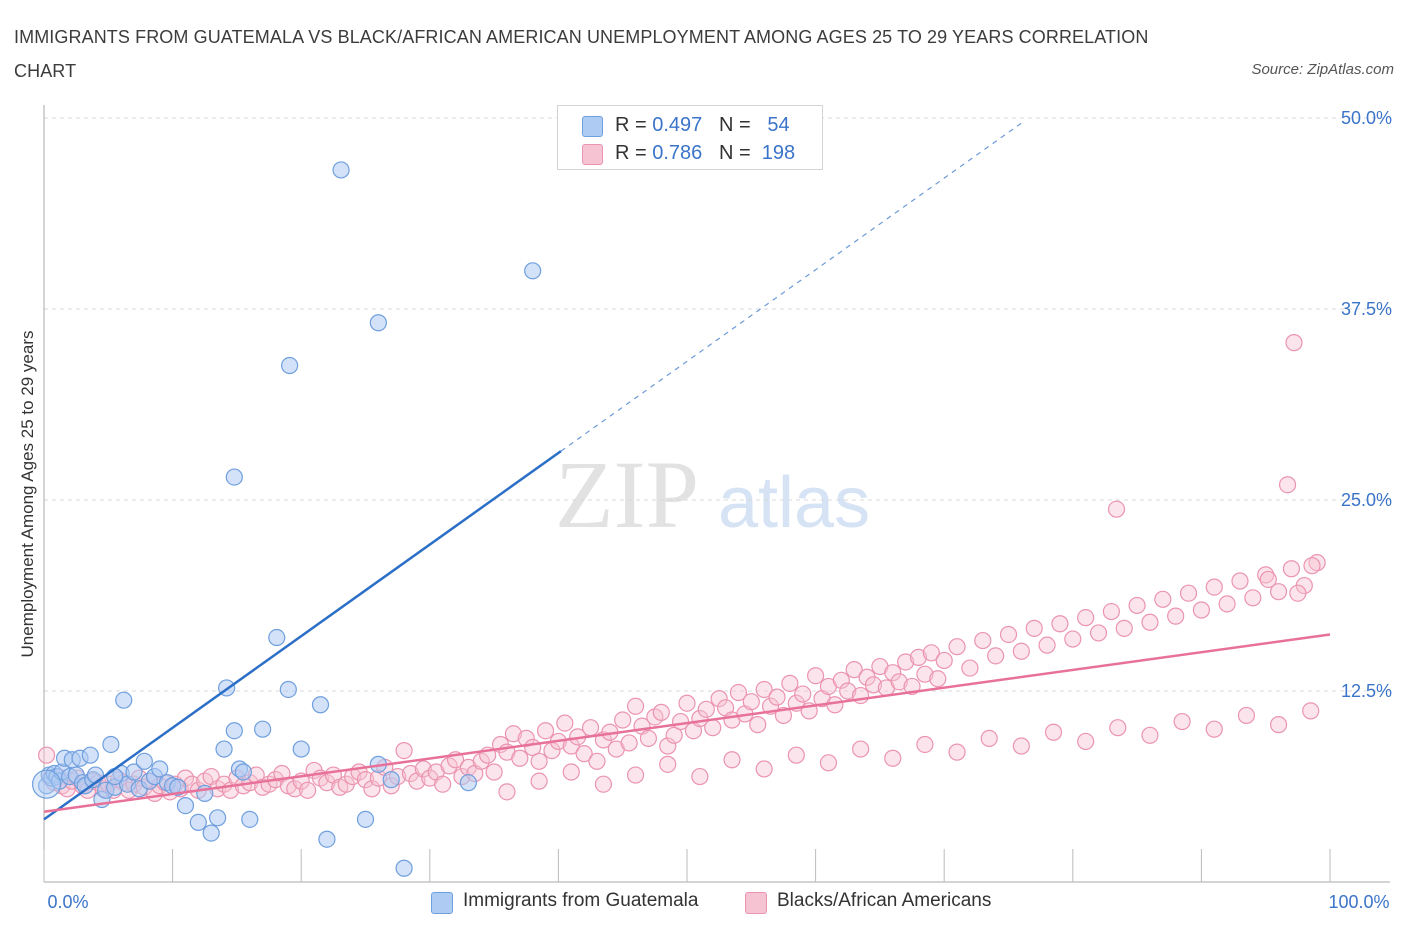 The height and width of the screenshot is (930, 1406). What do you see at coordinates (778, 153) in the screenshot?
I see `legend-n-value: 198` at bounding box center [778, 153].